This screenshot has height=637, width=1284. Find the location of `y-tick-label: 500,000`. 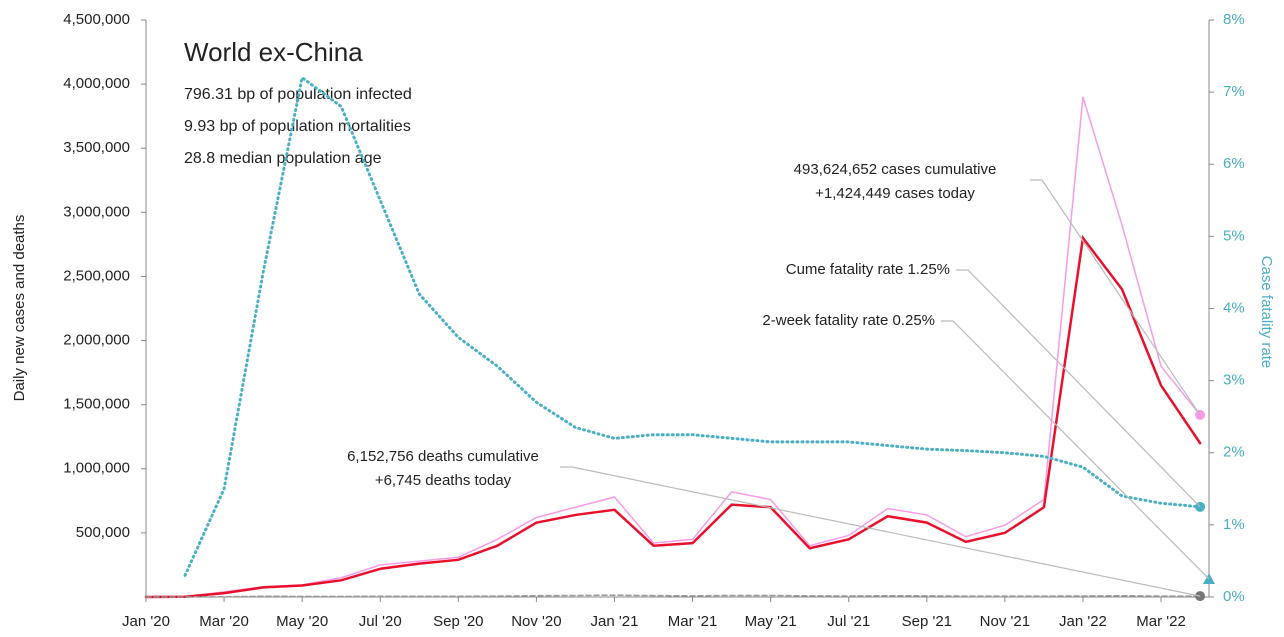

y-tick-label: 500,000 is located at coordinates (103, 532).